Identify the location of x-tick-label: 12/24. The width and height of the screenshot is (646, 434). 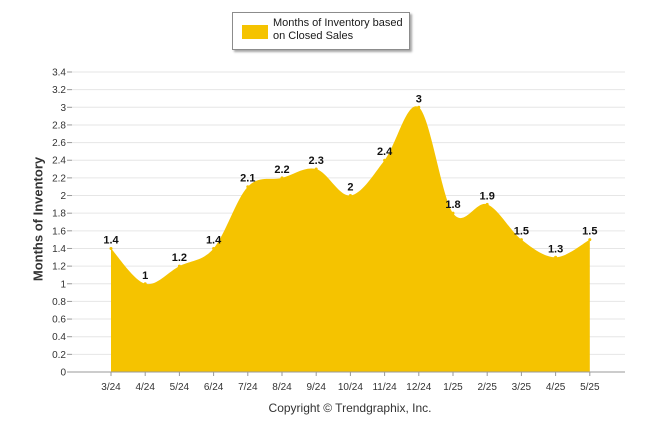
(418, 387).